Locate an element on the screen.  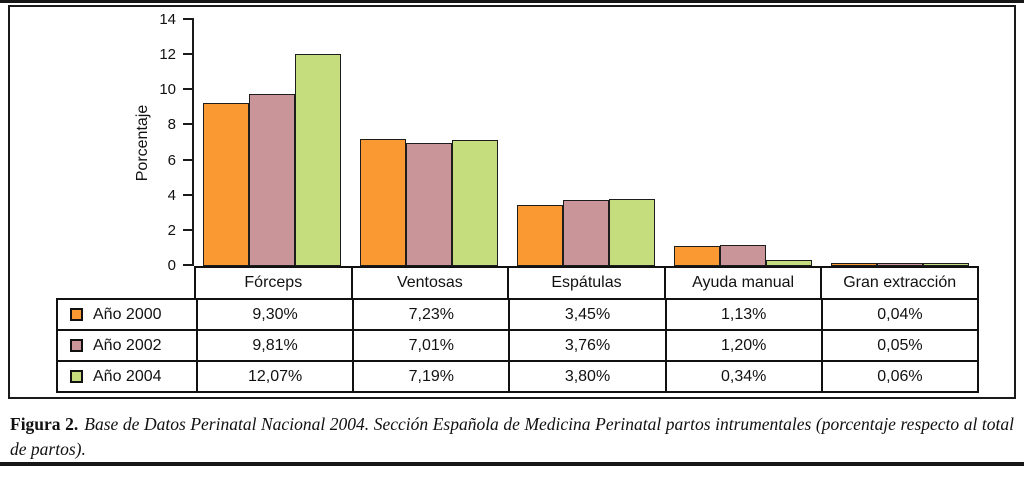
y-axis-tick-label: 14 is located at coordinates (167, 19).